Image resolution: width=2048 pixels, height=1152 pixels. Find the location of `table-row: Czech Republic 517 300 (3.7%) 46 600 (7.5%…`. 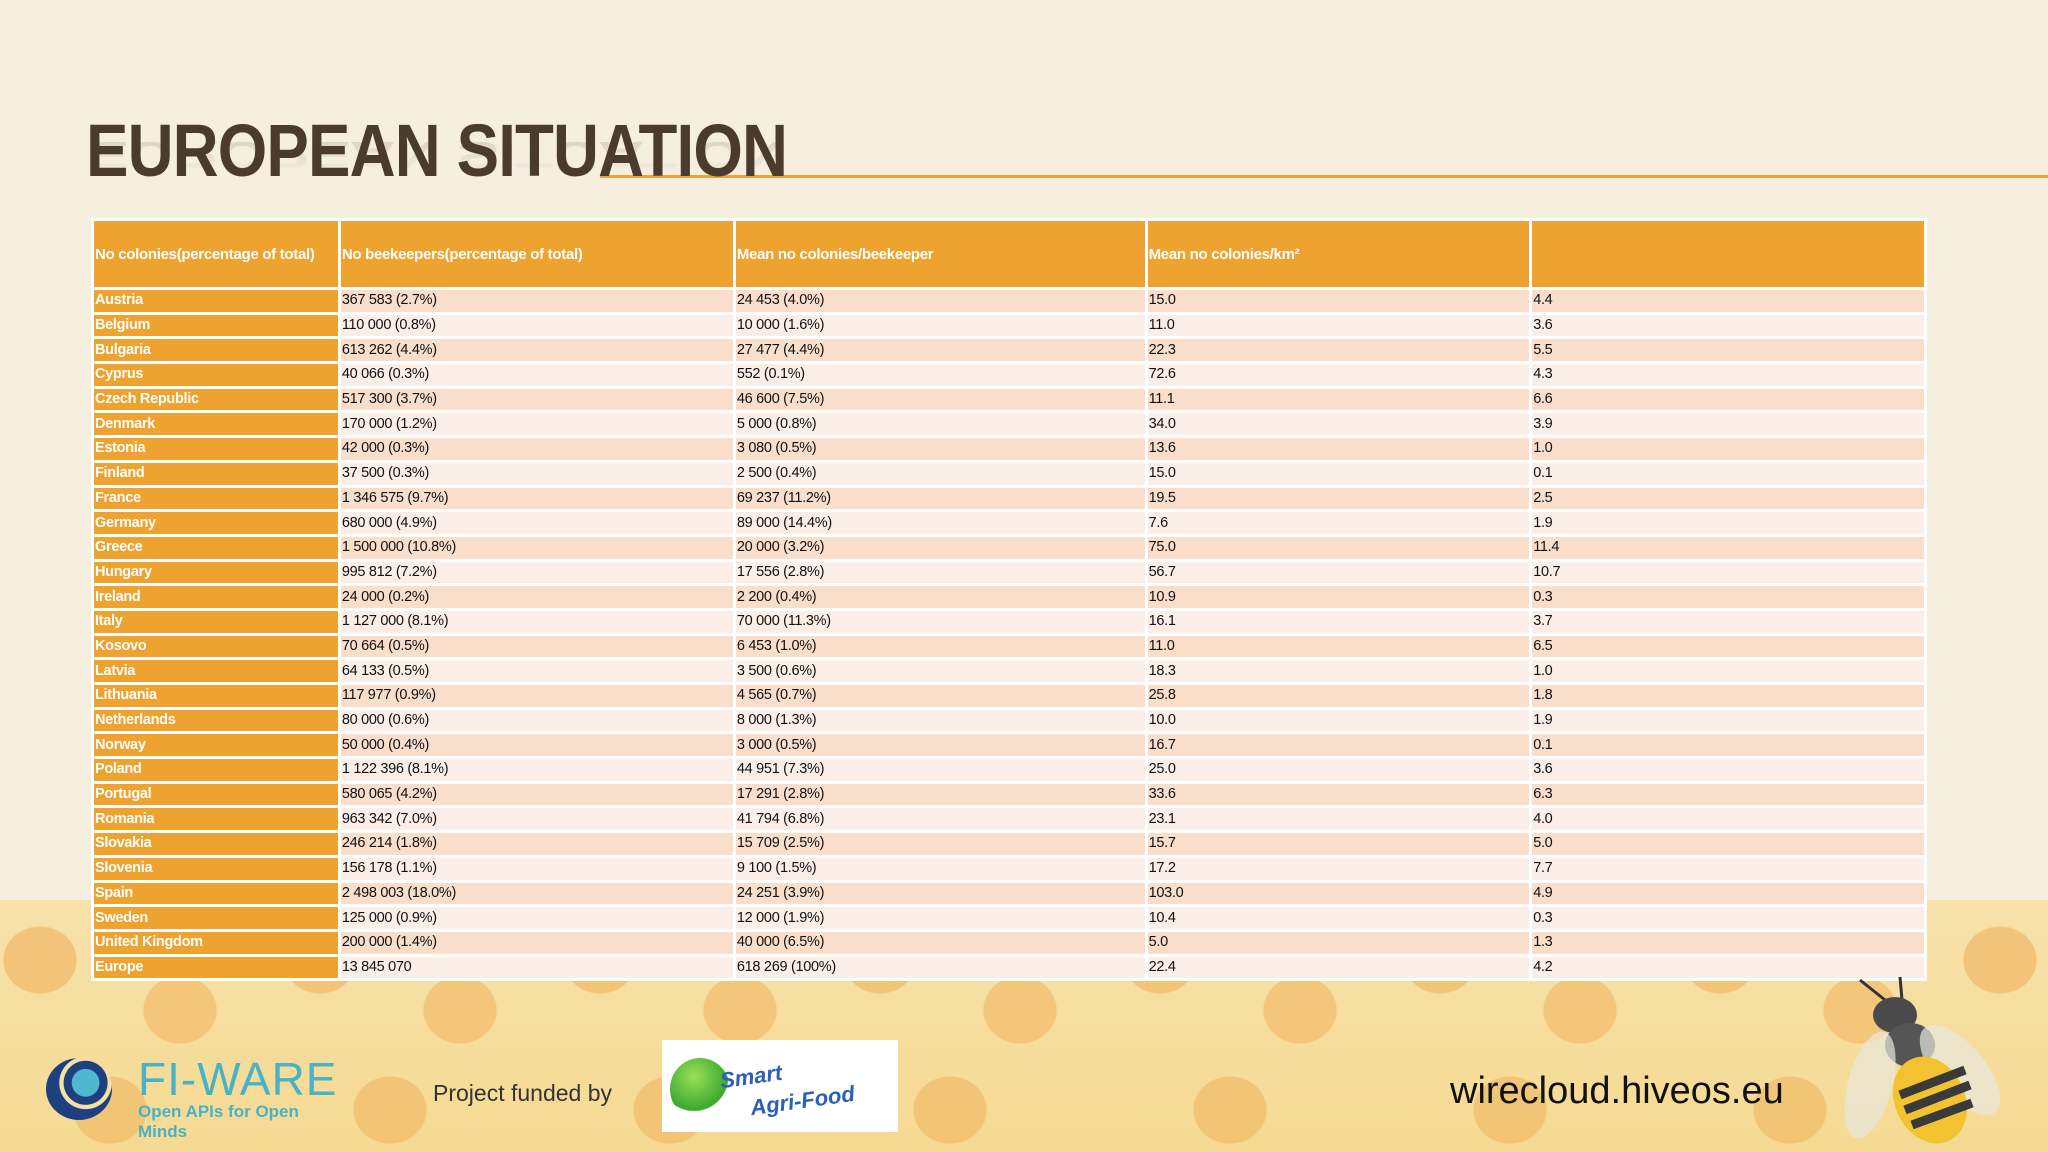

table-row: Czech Republic 517 300 (3.7%) 46 600 (7.5%… is located at coordinates (1009, 399).